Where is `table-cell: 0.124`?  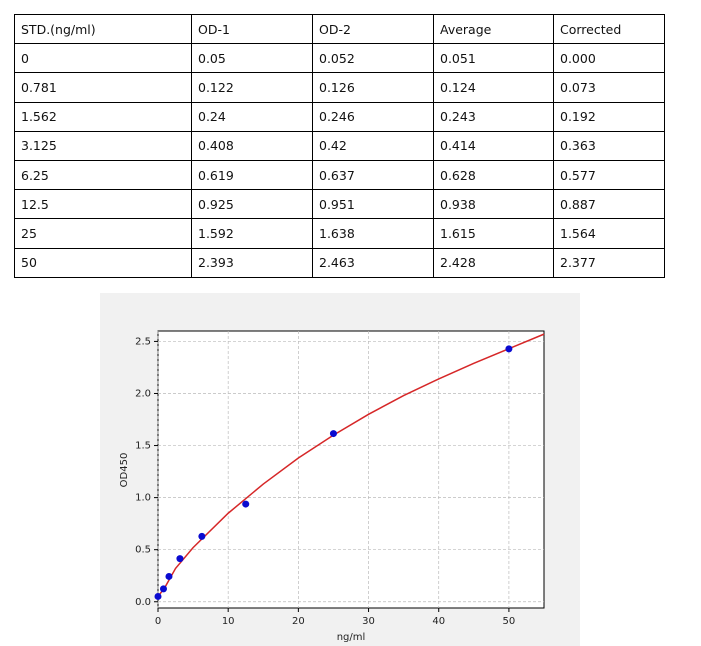
table-cell: 0.124 is located at coordinates (493, 87).